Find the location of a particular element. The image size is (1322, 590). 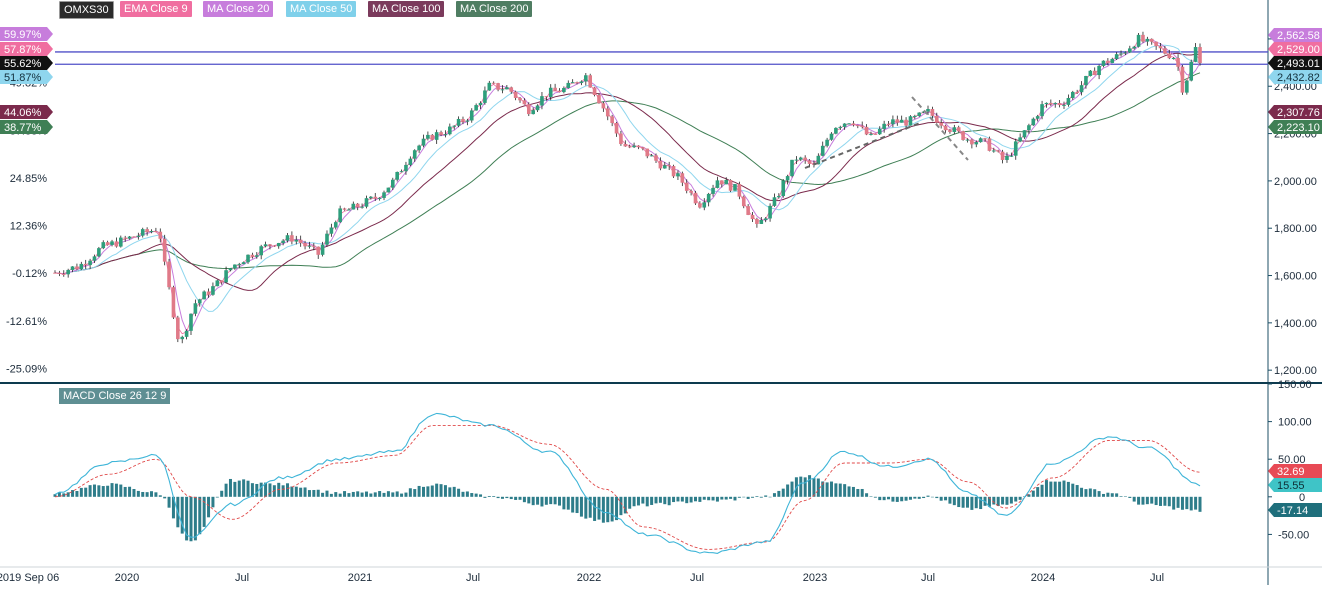

price-tick-label: 2,000.00 is located at coordinates (1295, 182).